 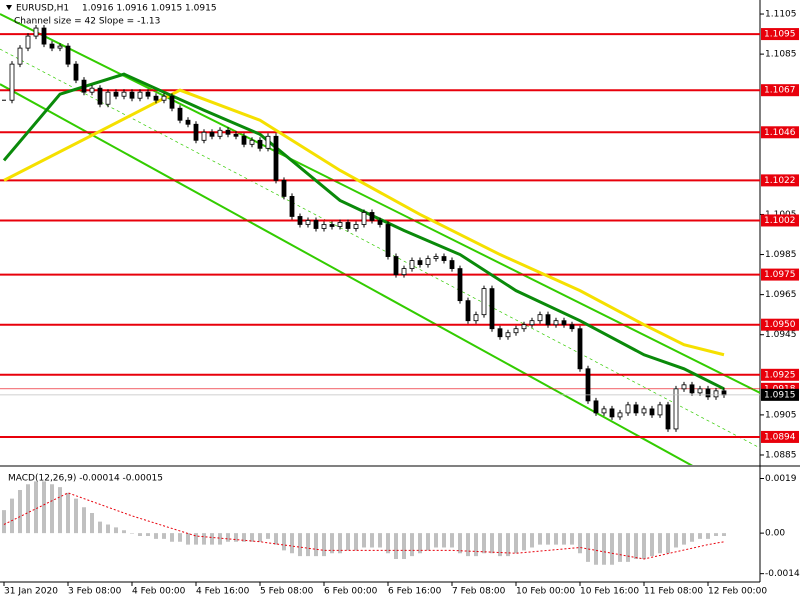 I want to click on macd-pane, so click(x=364, y=523).